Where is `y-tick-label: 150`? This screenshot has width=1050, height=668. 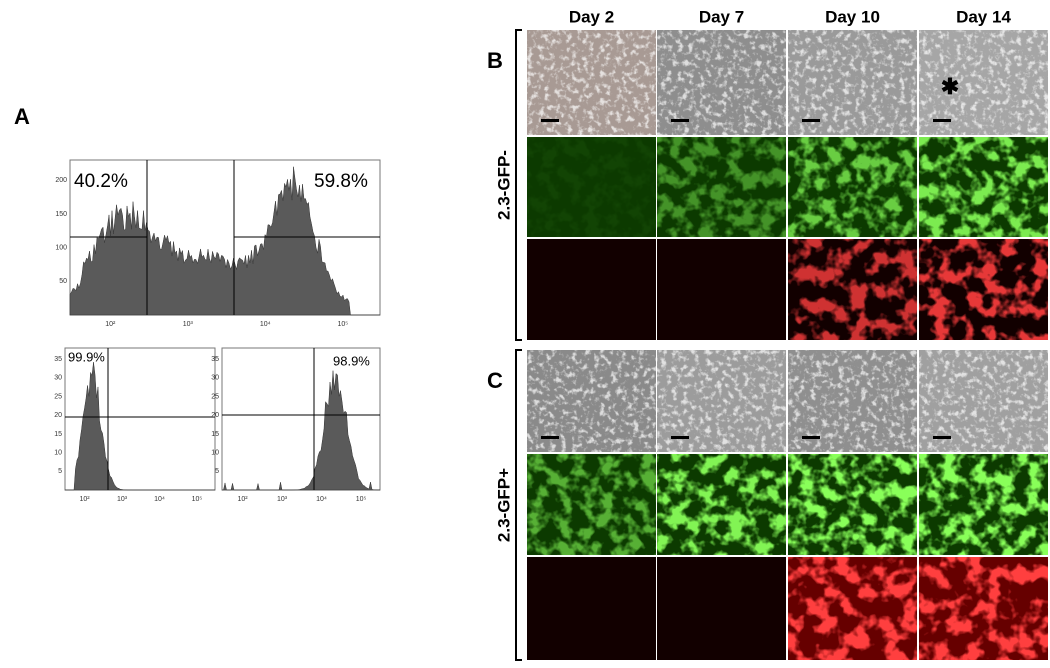
y-tick-label: 150 is located at coordinates (61, 214).